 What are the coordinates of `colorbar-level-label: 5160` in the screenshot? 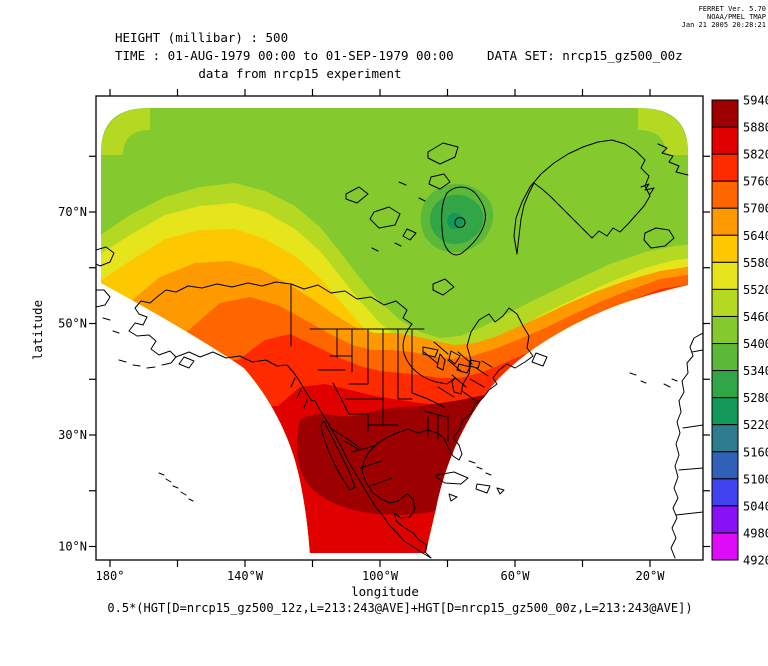 It's located at (755, 452).